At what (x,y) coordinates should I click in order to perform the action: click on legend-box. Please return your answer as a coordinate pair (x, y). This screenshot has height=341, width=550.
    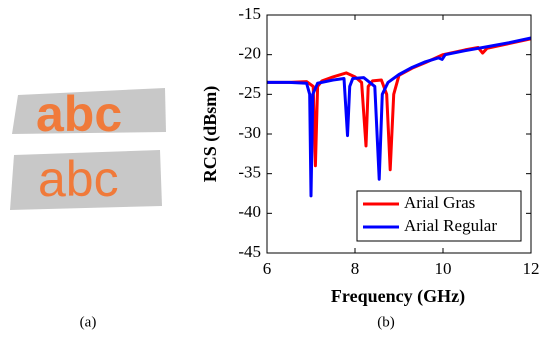
    Looking at the image, I should click on (439, 216).